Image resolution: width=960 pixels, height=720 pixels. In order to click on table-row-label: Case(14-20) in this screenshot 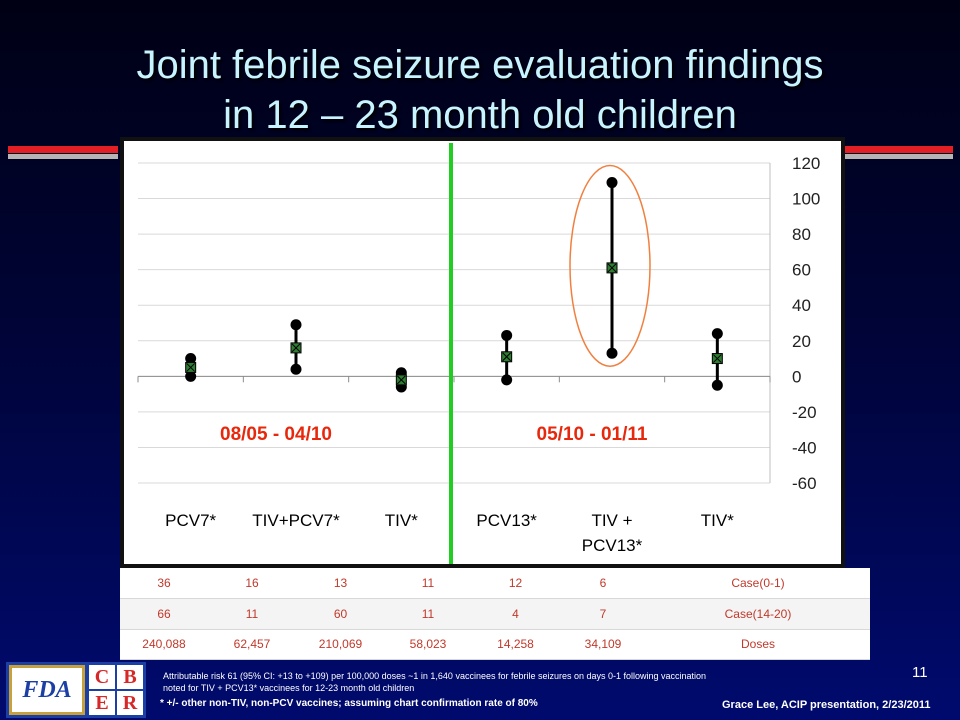, I will do `click(758, 614)`.